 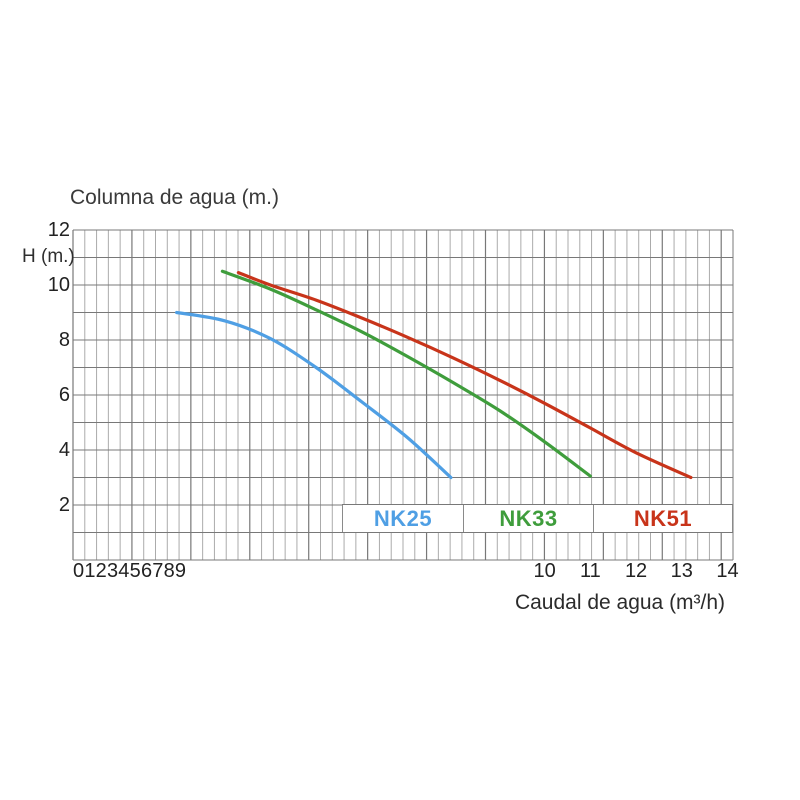 What do you see at coordinates (620, 602) in the screenshot?
I see `x-axis-label: Caudal de agua (m³/h)` at bounding box center [620, 602].